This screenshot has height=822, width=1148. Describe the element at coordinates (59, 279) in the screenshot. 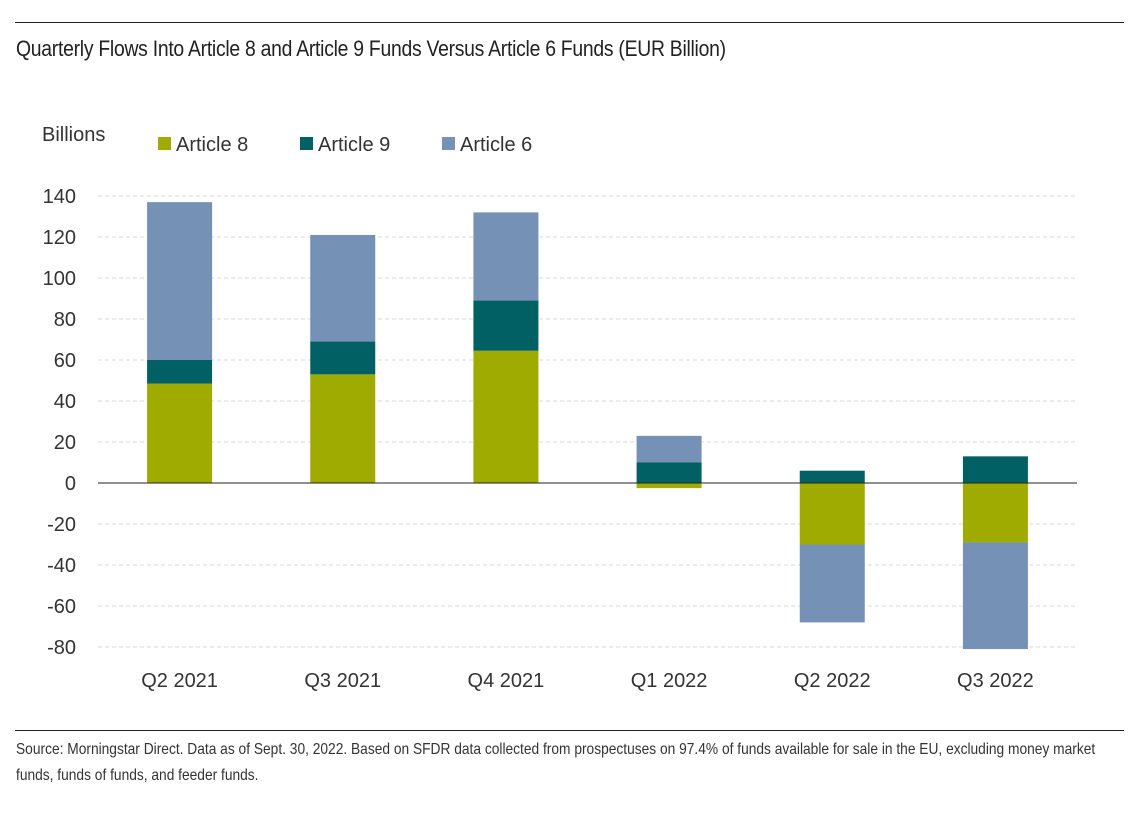

I see `y-tick-label: 100` at that location.